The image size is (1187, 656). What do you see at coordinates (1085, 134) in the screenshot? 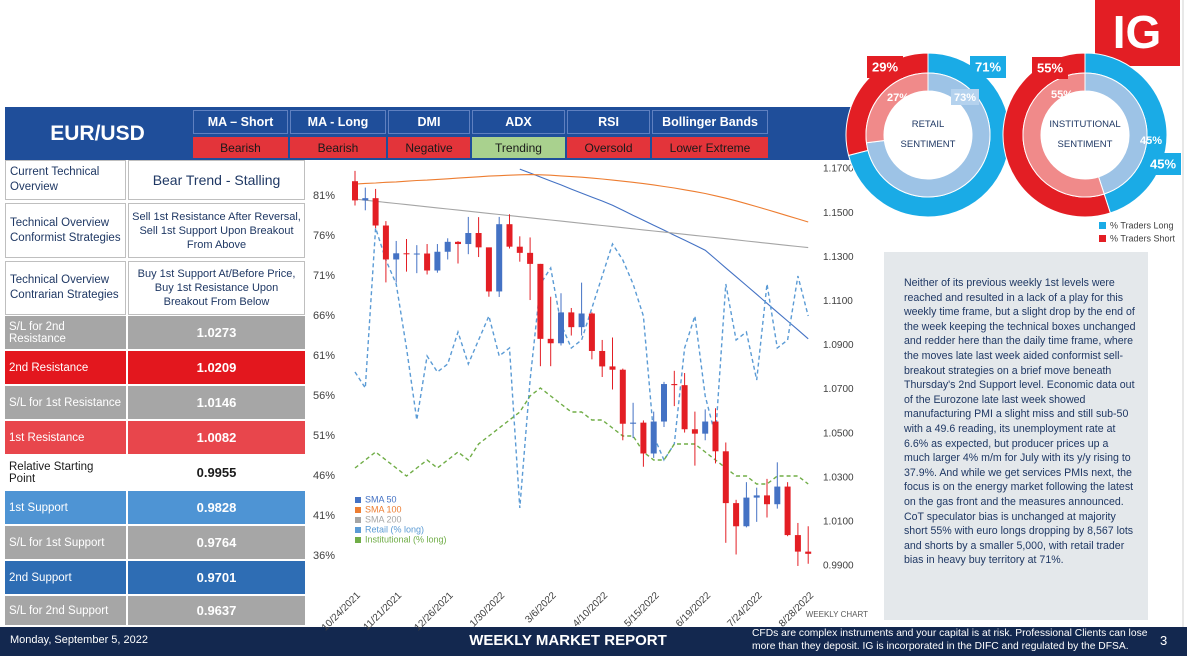
I see `donut-title: INSTITUTIONAL SENTIMENT` at bounding box center [1085, 134].